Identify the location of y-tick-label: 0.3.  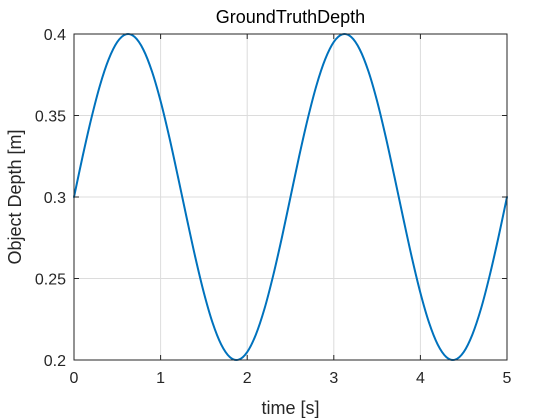
(55, 198).